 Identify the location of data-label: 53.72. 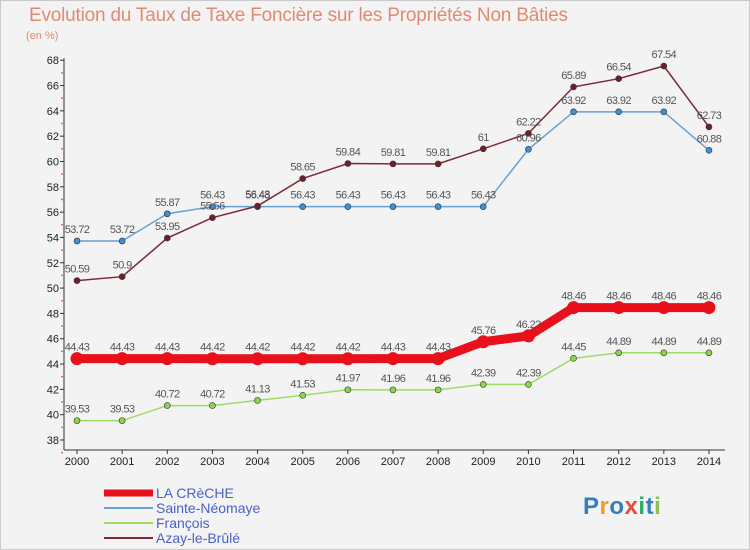
(122, 230).